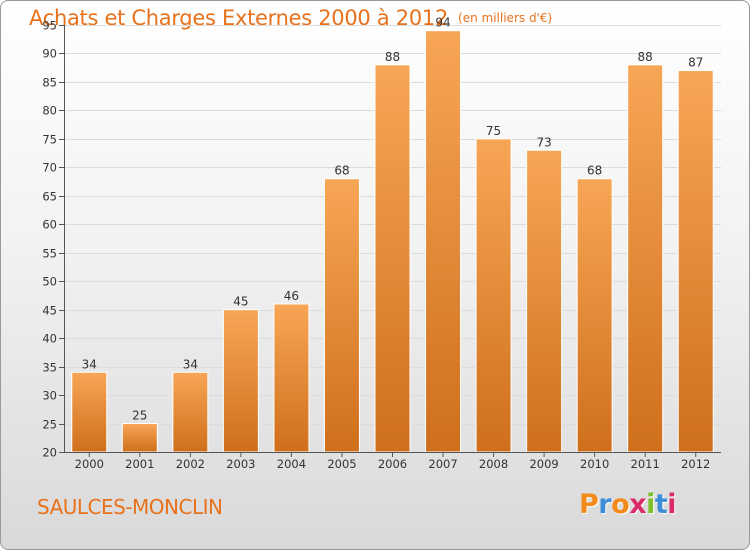 This screenshot has width=750, height=550. What do you see at coordinates (139, 416) in the screenshot?
I see `value-label: 25` at bounding box center [139, 416].